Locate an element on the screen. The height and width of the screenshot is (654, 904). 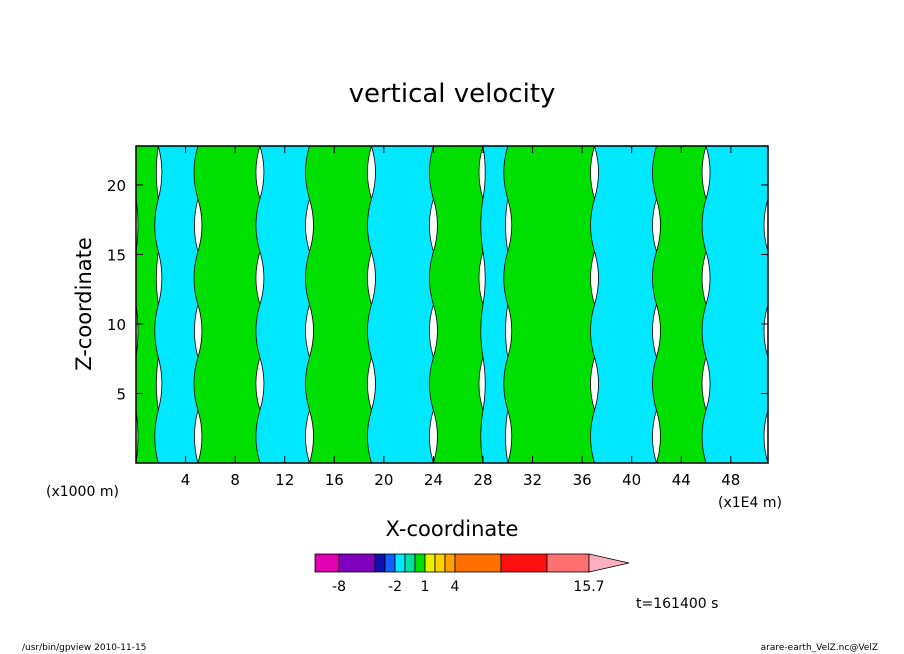
footer-left: /usr/bin/gpview 2010-11-15 is located at coordinates (84, 648).